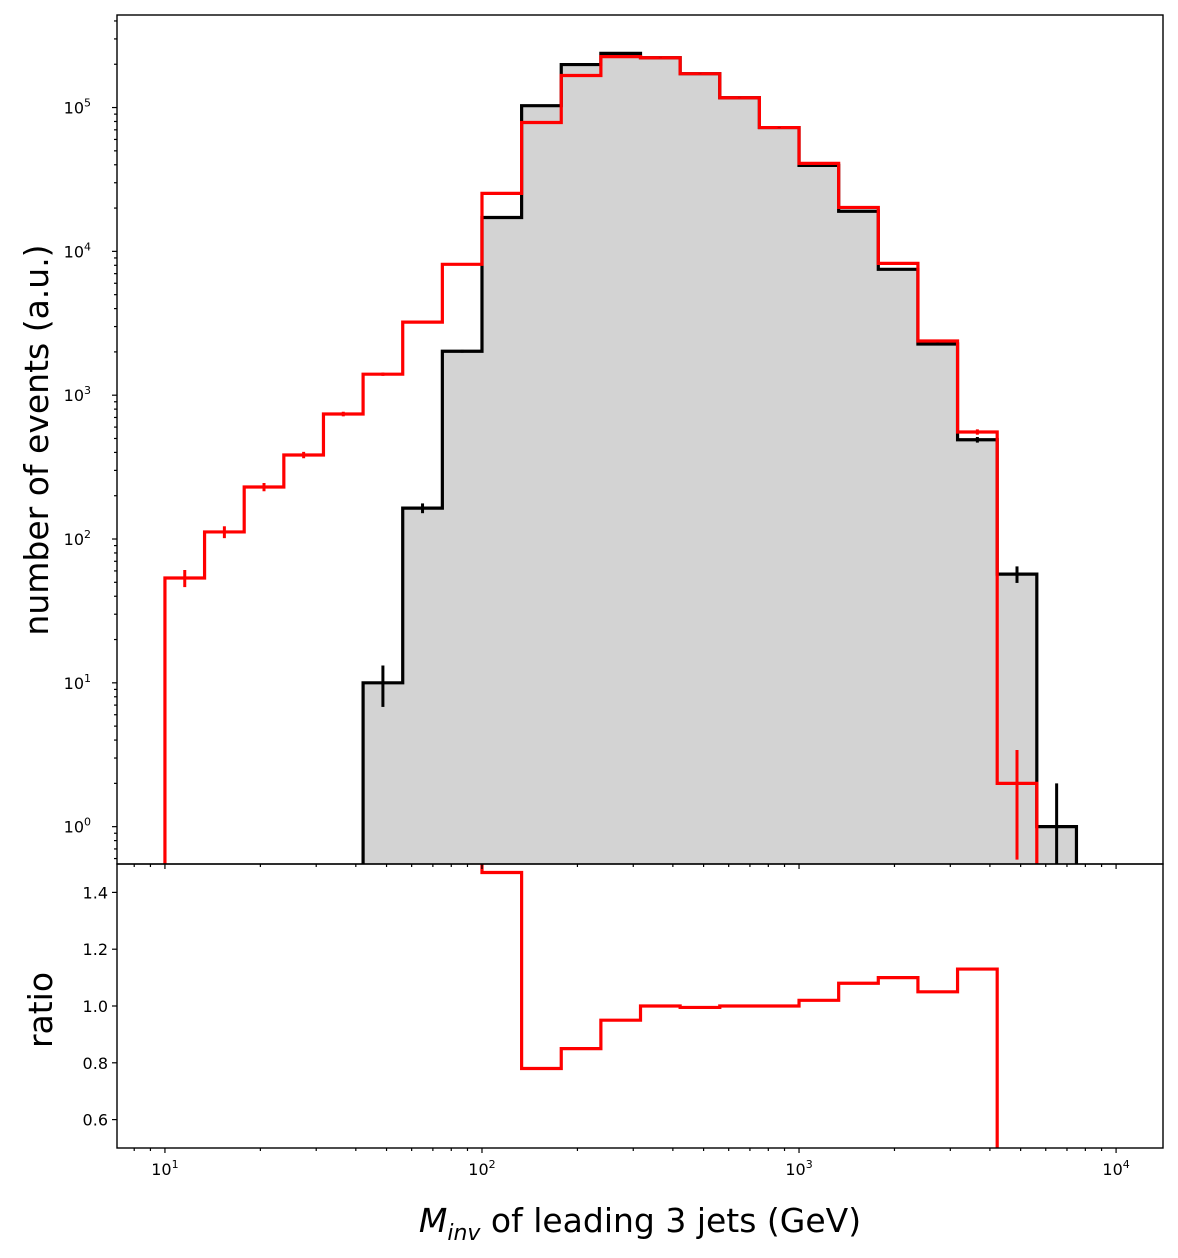 The width and height of the screenshot is (1178, 1258). I want to click on y-axis-label-main: number of events (a.u.), so click(36, 439).